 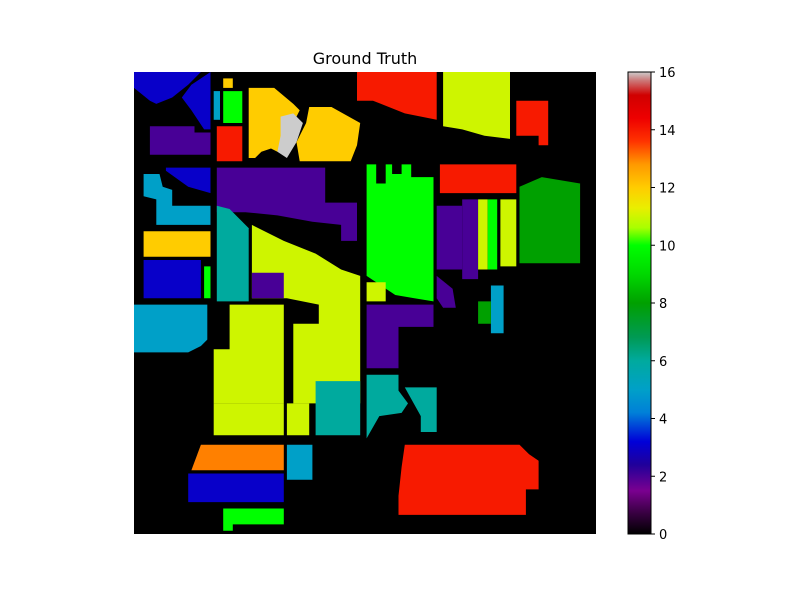 What do you see at coordinates (663, 535) in the screenshot?
I see `colorbar-tick-label: 0` at bounding box center [663, 535].